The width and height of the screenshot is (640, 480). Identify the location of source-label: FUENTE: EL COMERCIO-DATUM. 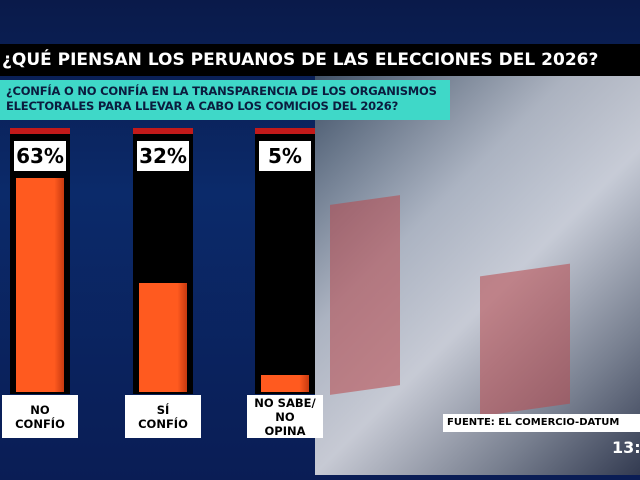
(541, 423).